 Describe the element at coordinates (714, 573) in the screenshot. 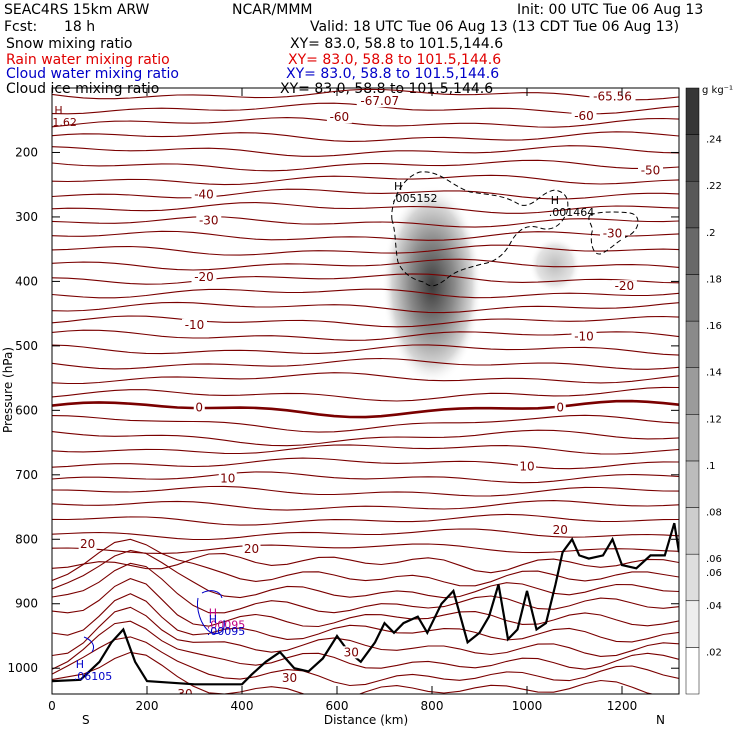

I see `colorbar-label-extra: .06` at that location.